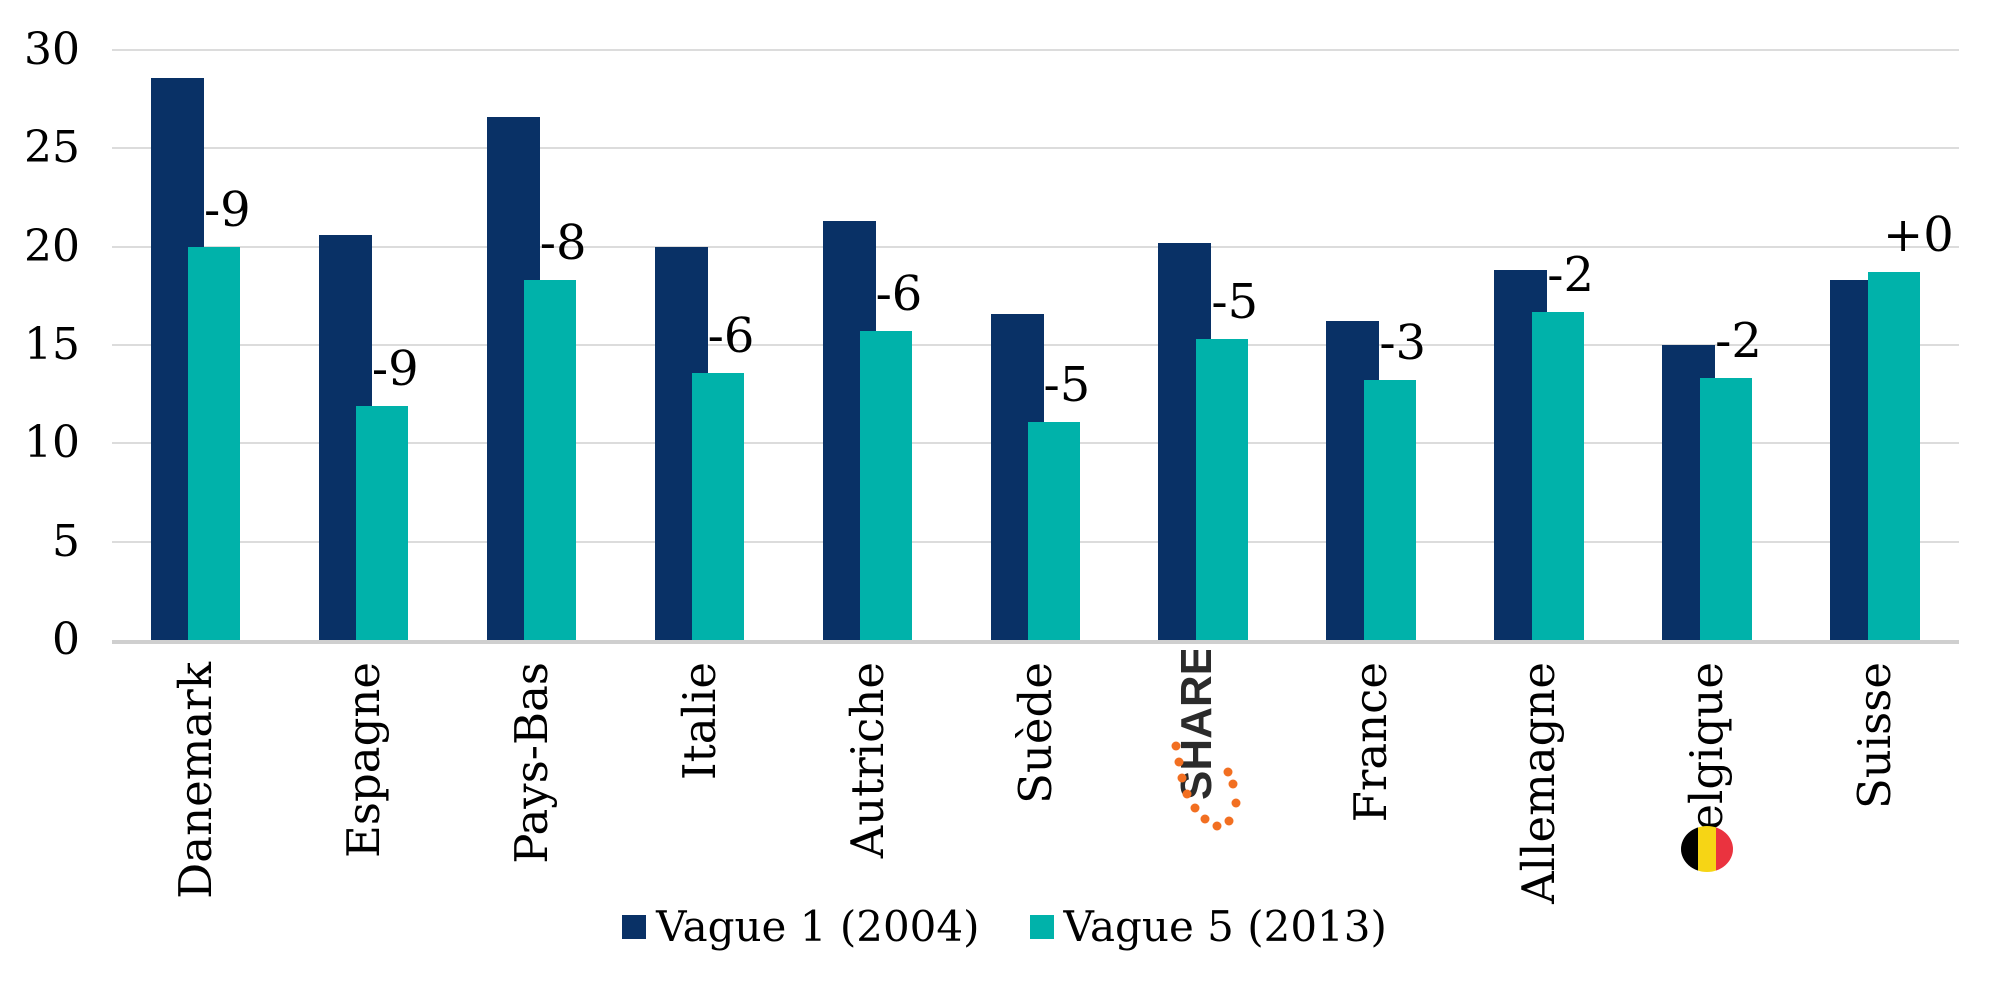 This screenshot has height=991, width=2009. I want to click on y-axis-tick-label: 5, so click(66, 541).